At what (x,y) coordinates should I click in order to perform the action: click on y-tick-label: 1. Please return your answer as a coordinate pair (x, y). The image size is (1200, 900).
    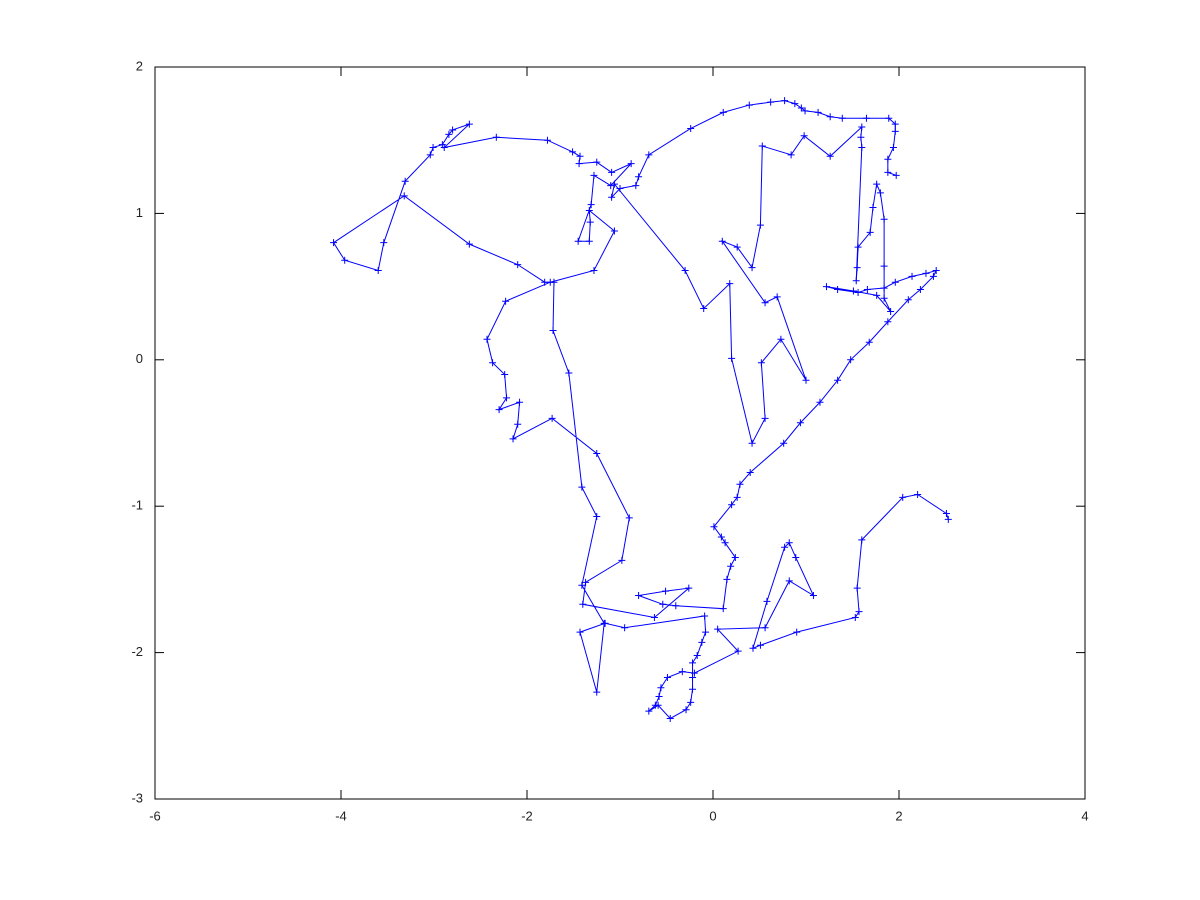
    Looking at the image, I should click on (139, 212).